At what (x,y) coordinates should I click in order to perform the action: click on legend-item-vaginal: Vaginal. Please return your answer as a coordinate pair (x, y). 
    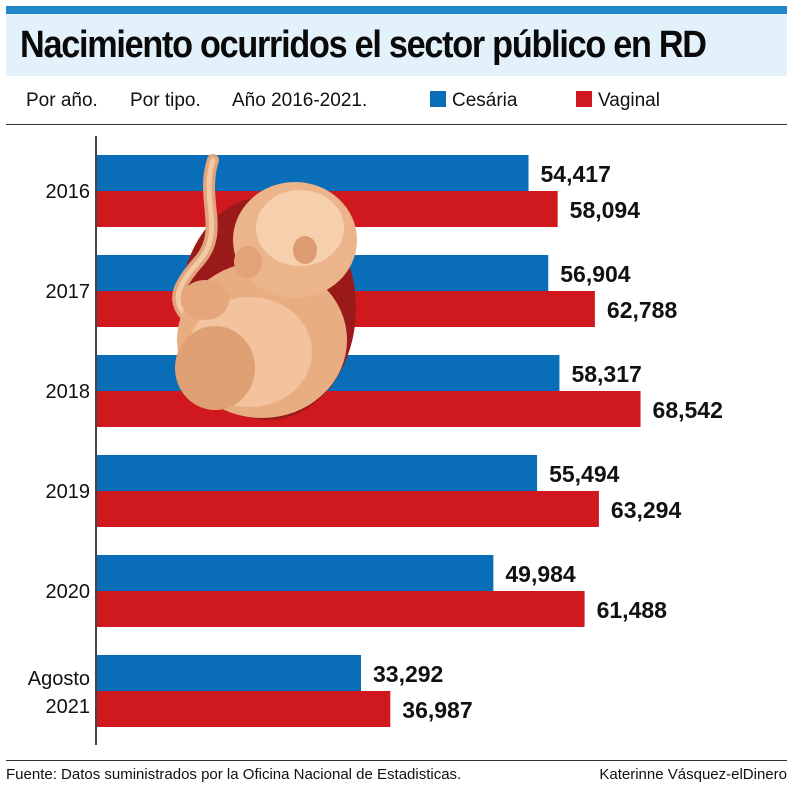
    Looking at the image, I should click on (618, 101).